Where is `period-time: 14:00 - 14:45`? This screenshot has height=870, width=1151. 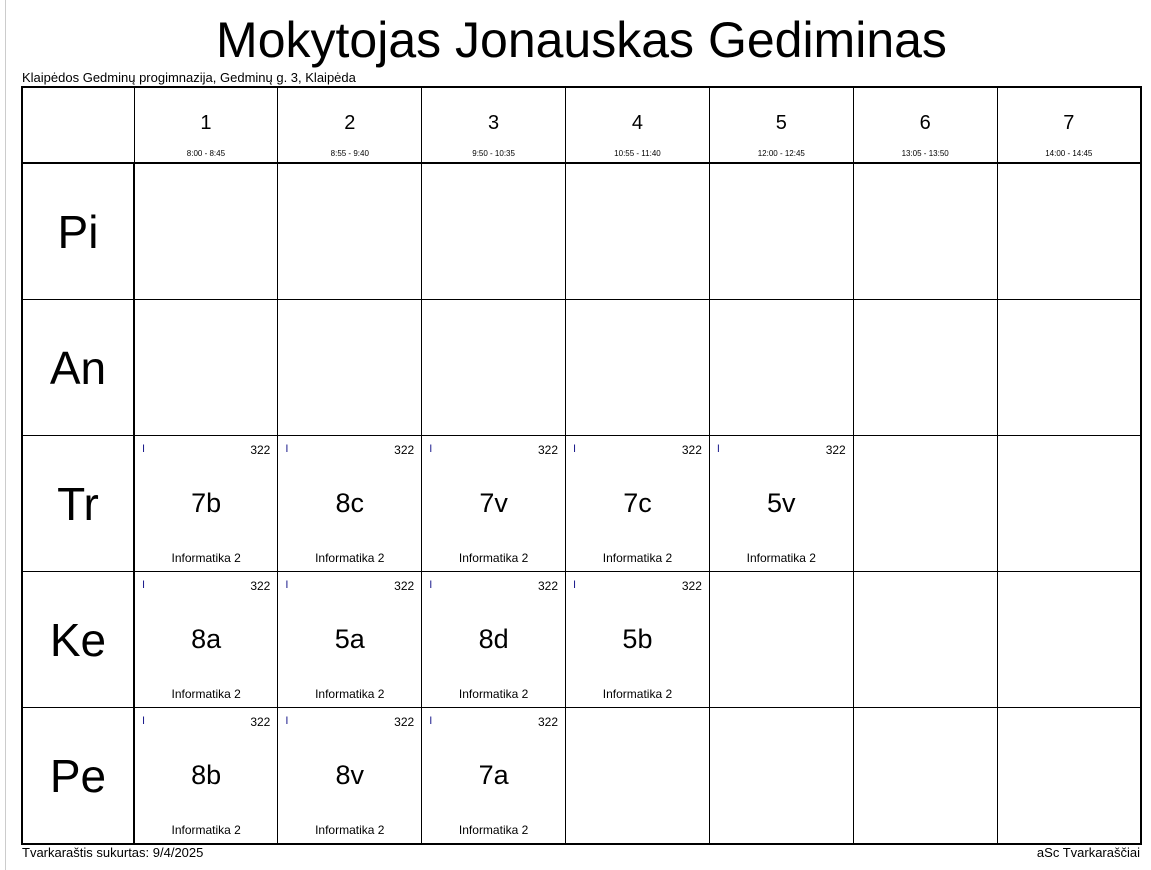 period-time: 14:00 - 14:45 is located at coordinates (1069, 153).